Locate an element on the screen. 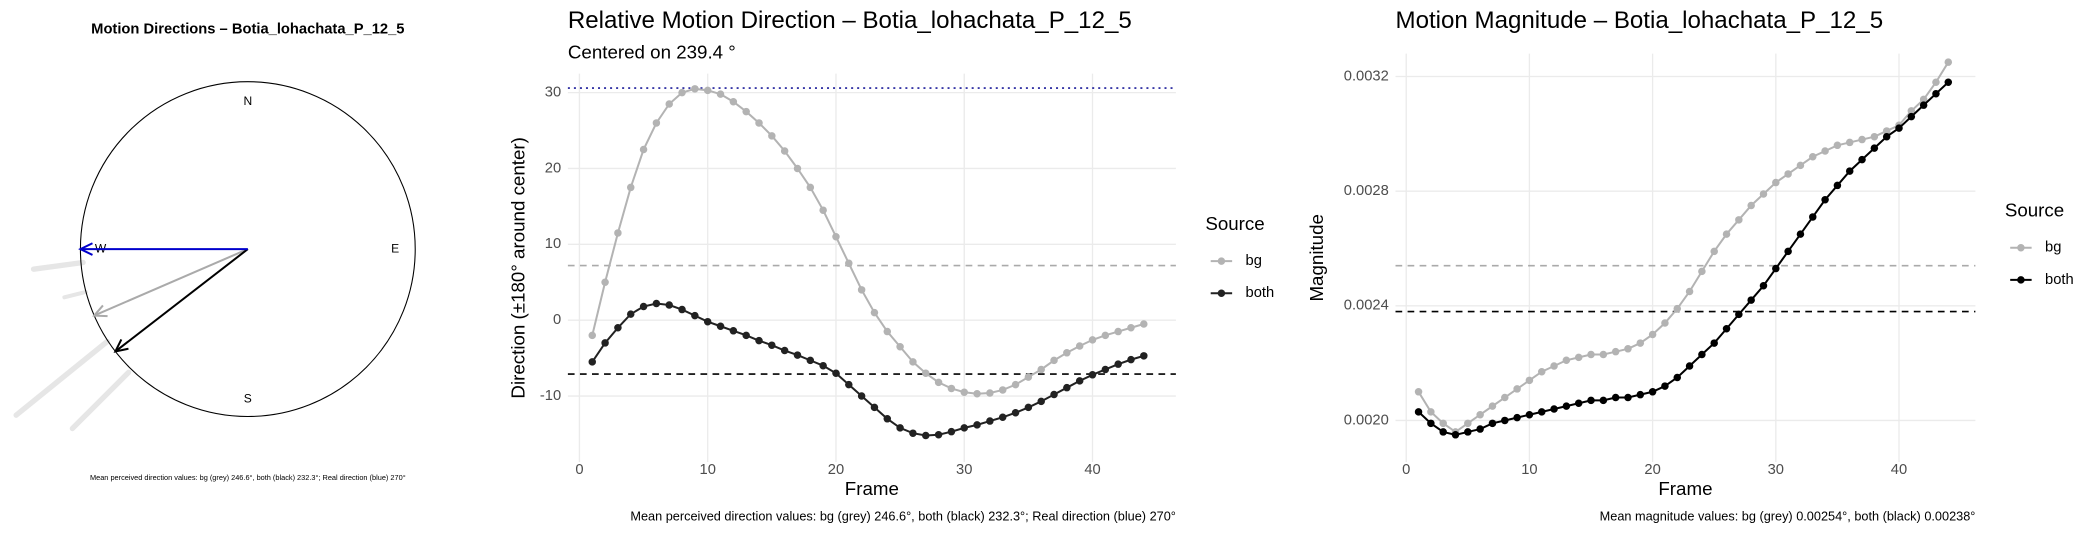  y-tick-label: -10 is located at coordinates (550, 396).